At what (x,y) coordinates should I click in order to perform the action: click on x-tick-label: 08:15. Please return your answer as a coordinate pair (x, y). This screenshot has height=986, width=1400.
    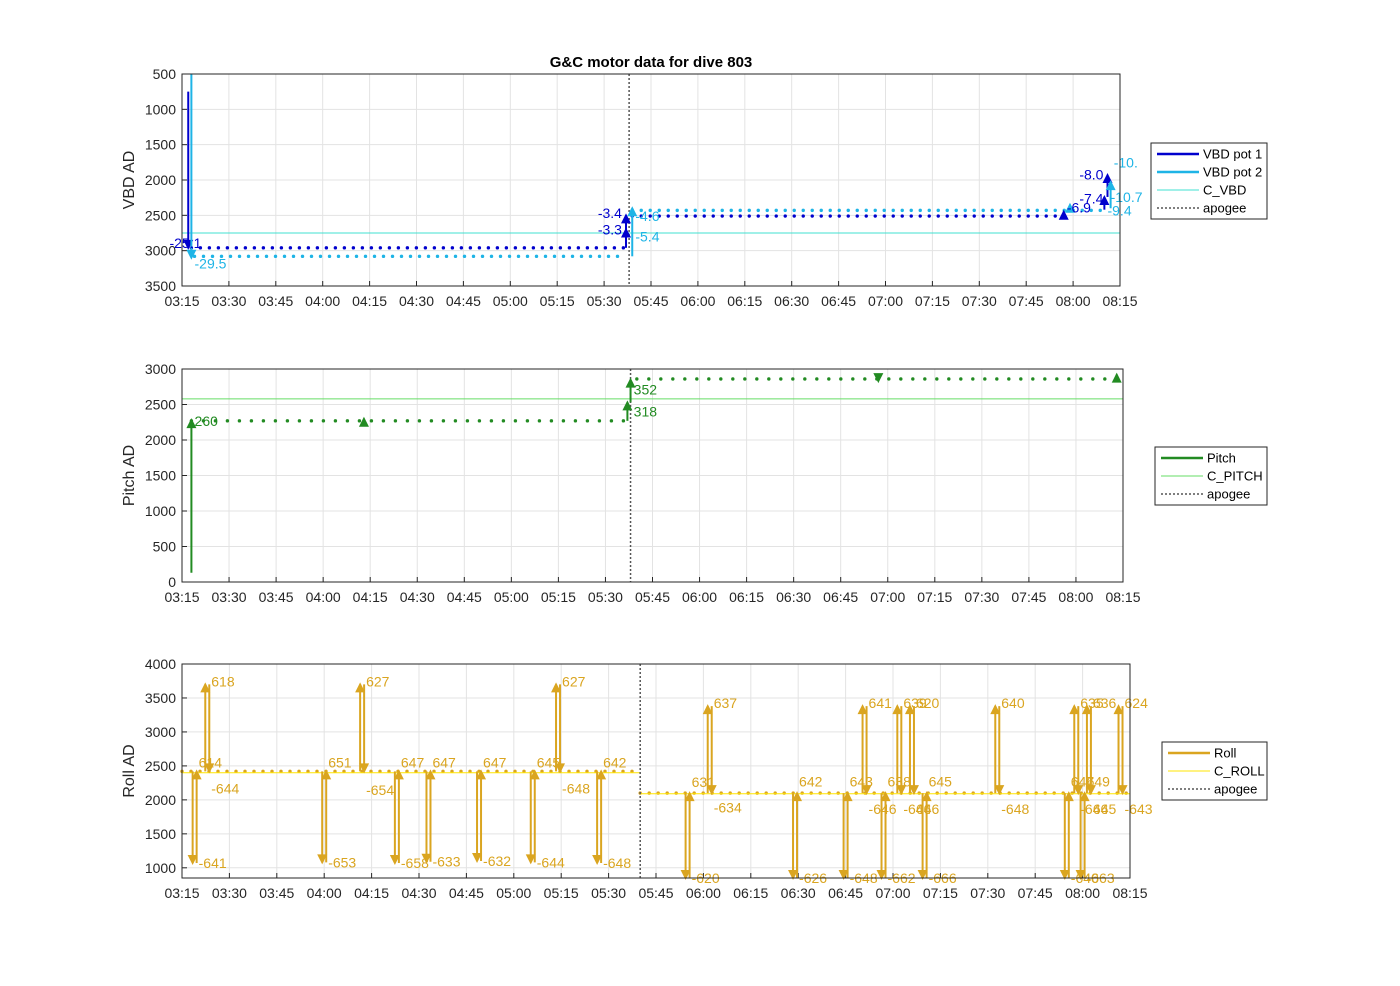
    Looking at the image, I should click on (1122, 597).